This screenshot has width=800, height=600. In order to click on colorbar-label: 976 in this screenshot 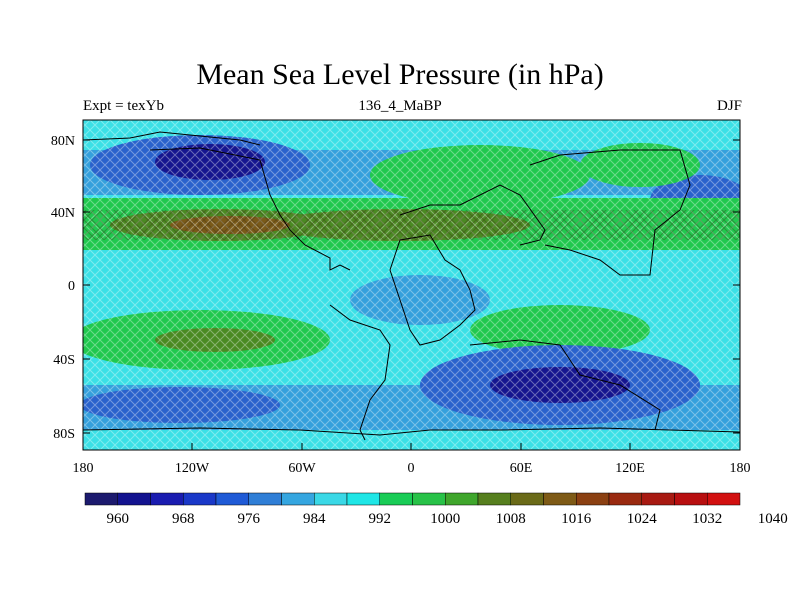, I will do `click(249, 519)`.